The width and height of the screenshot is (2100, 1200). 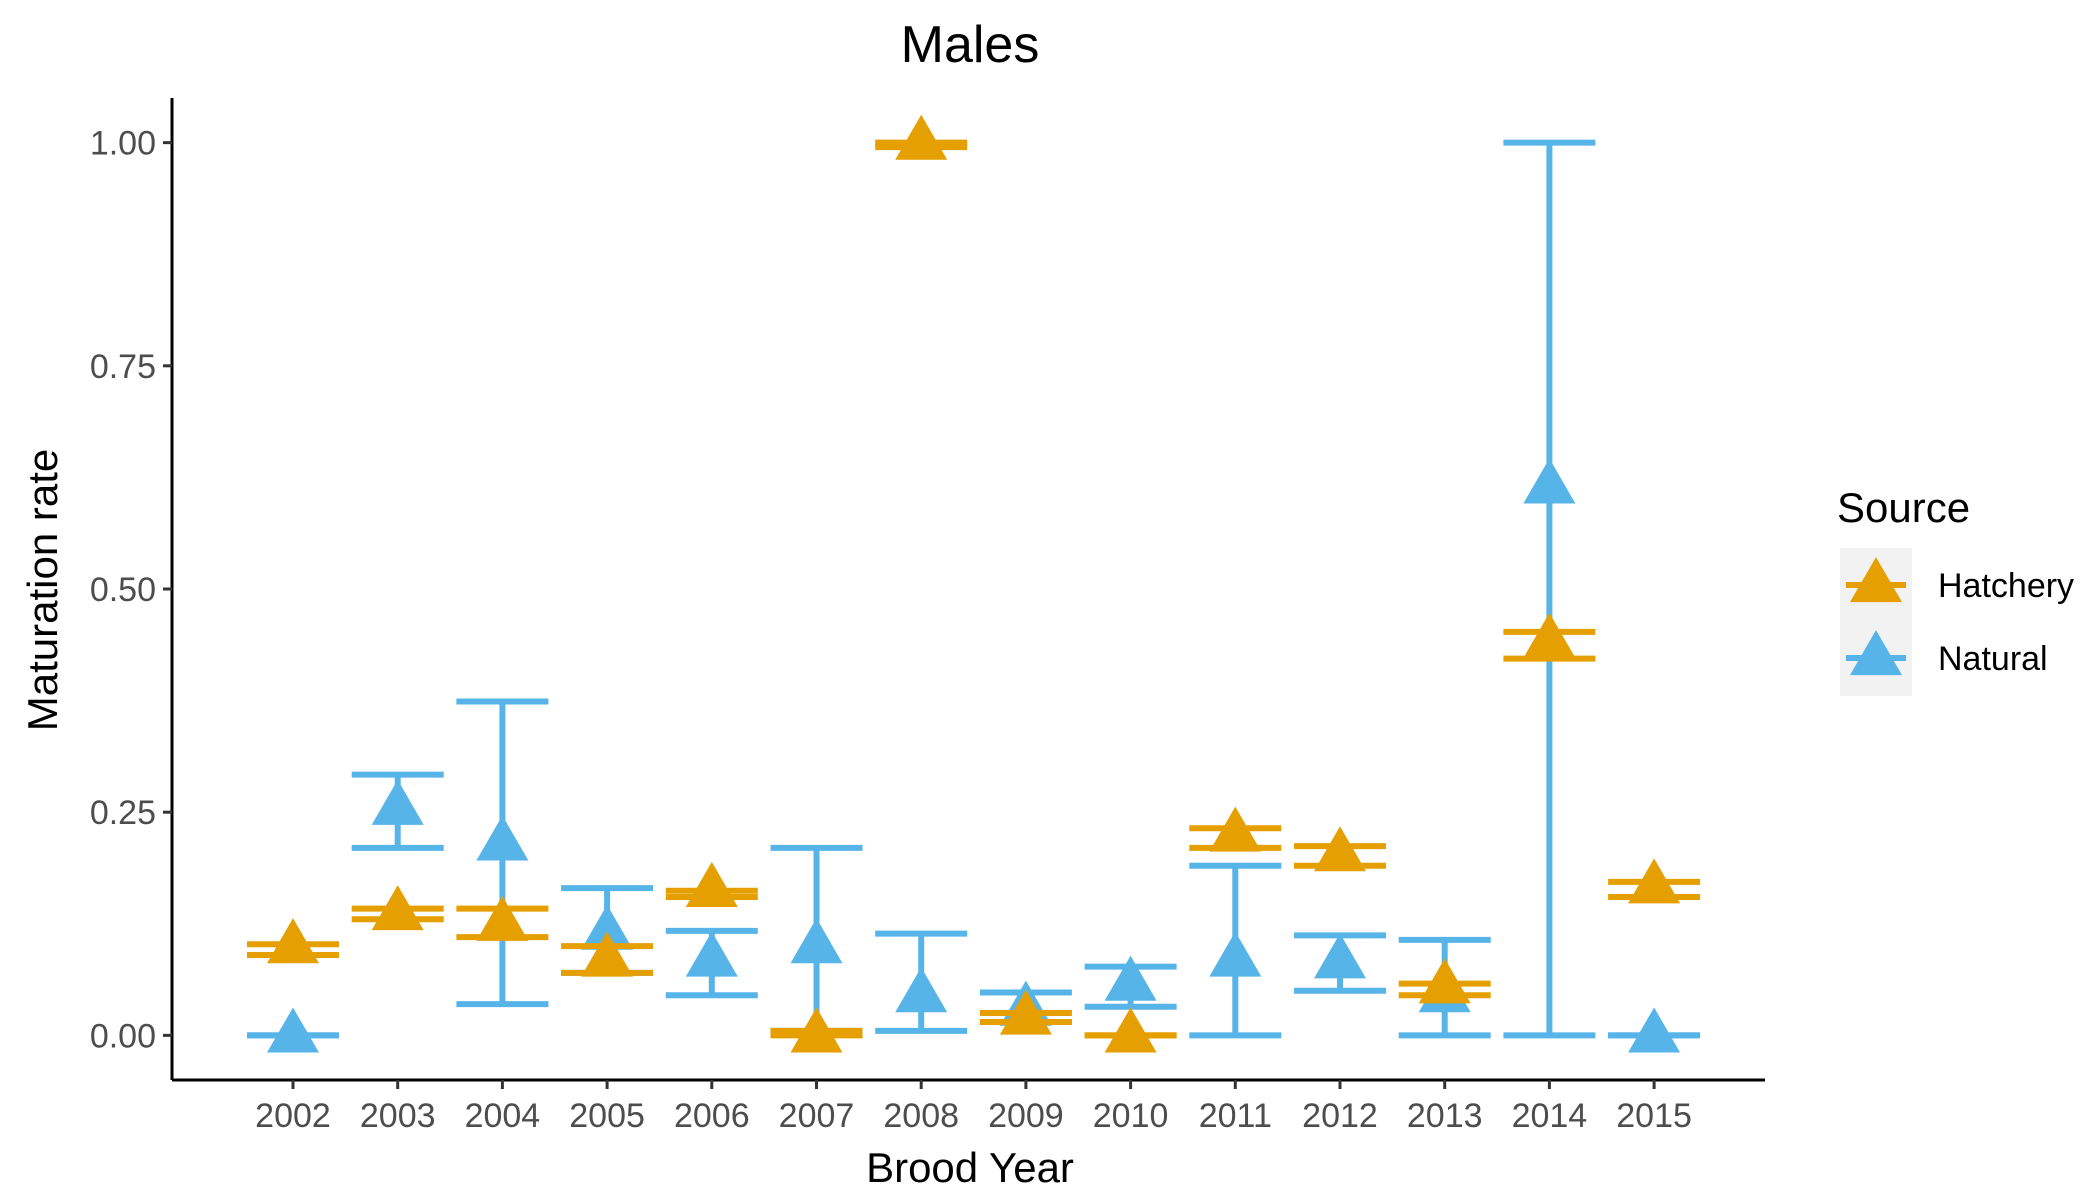 What do you see at coordinates (123, 590) in the screenshot?
I see `y-tick-label: 0.50` at bounding box center [123, 590].